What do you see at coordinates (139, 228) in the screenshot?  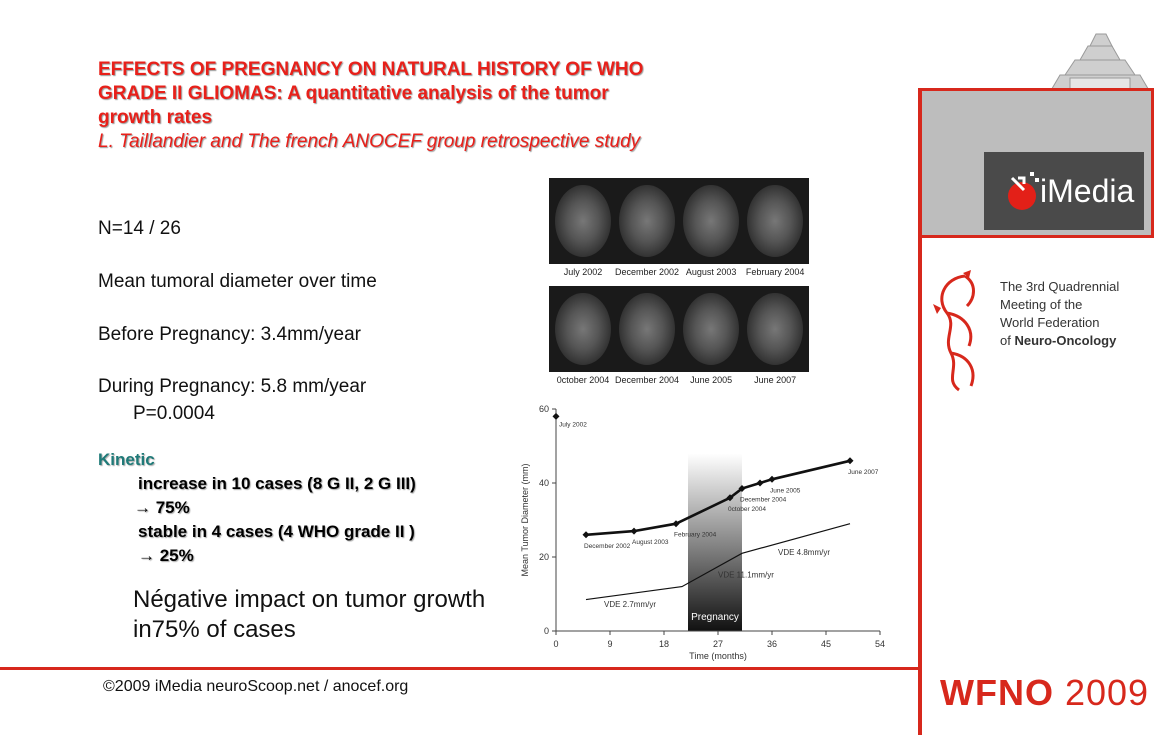 I see `stat-n: N=14 / 26` at bounding box center [139, 228].